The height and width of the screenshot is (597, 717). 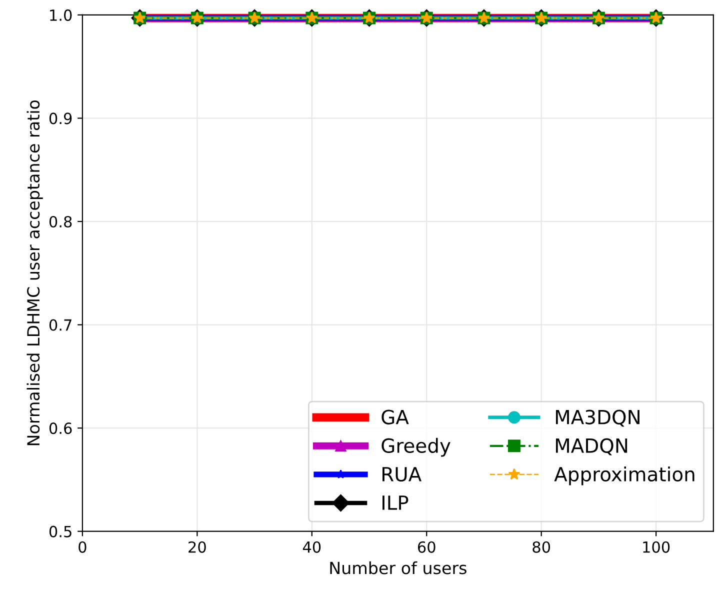 I want to click on y-tick-label: 0.9, so click(x=60, y=118).